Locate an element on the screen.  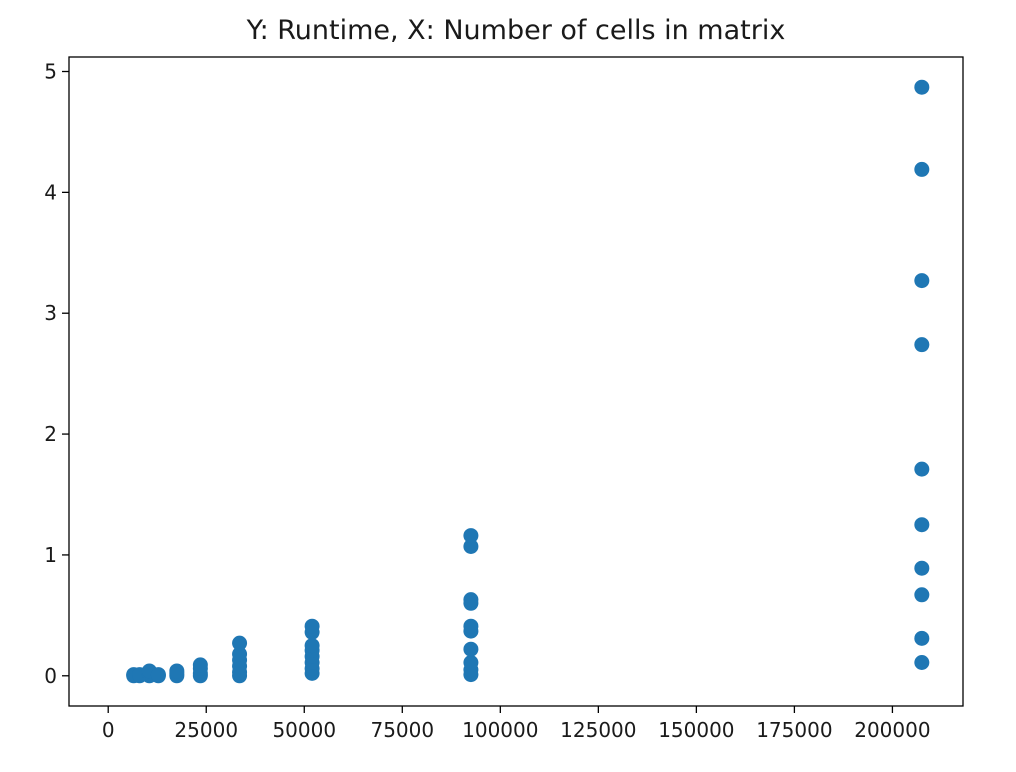
x-tick-label: 50000 is located at coordinates (304, 730).